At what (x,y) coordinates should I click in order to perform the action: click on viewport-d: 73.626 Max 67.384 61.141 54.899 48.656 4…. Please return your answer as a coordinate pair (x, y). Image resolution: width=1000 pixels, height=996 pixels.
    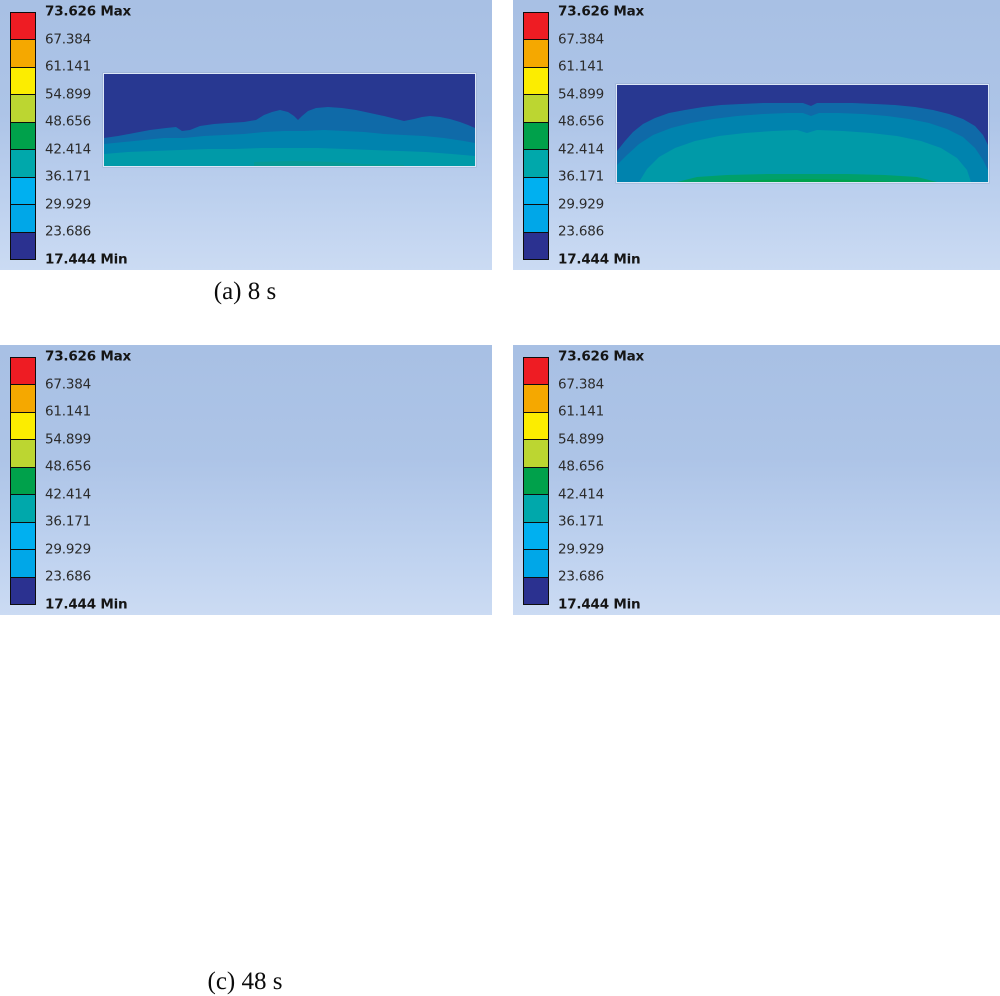
    Looking at the image, I should click on (756, 480).